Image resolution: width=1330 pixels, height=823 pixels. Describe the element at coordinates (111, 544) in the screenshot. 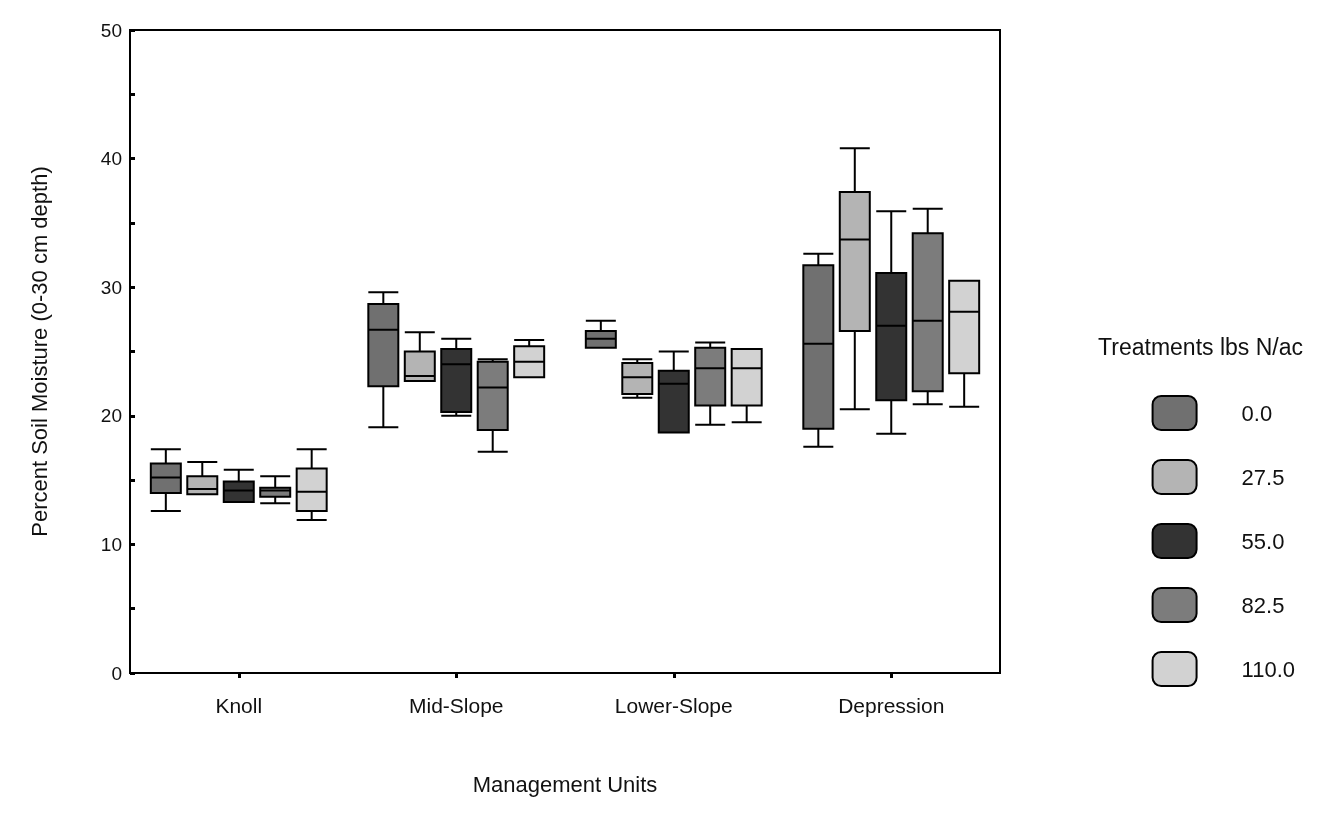

I see `y-tick-label: 10` at that location.